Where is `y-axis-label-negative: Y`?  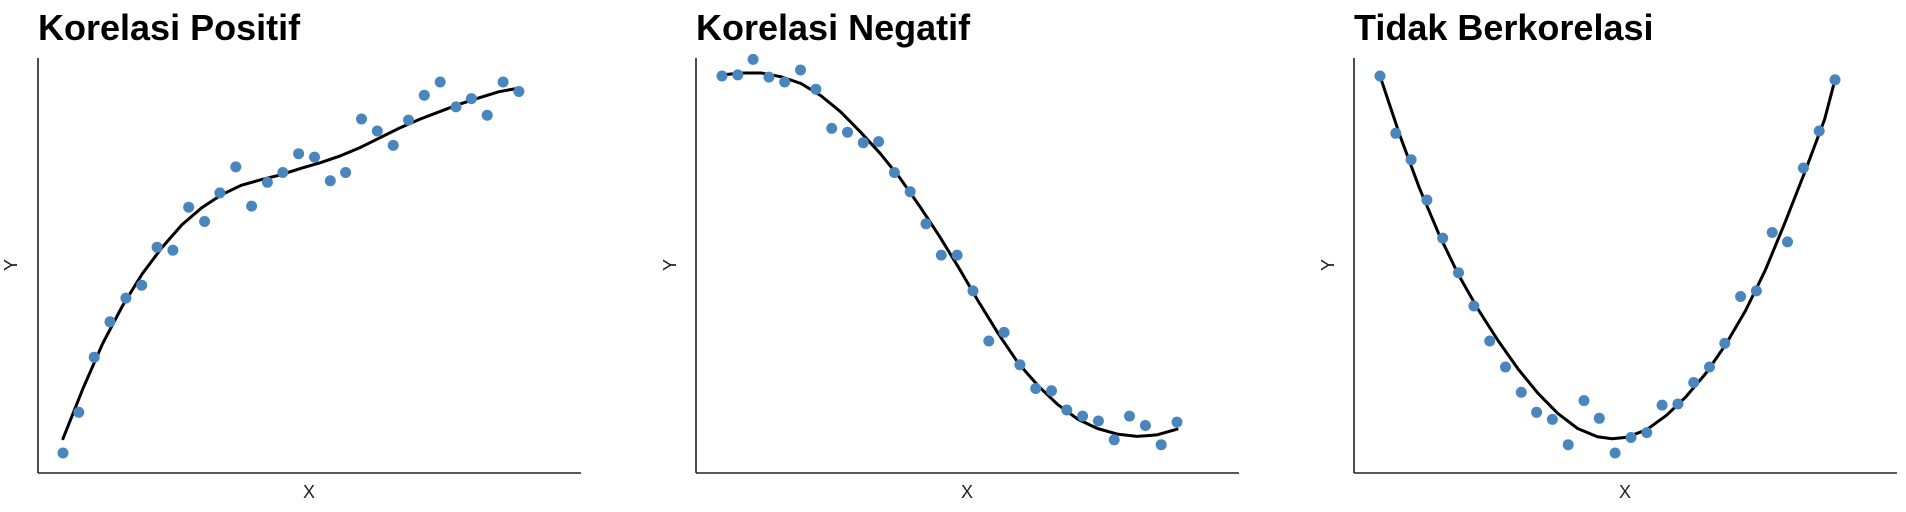 y-axis-label-negative: Y is located at coordinates (670, 265).